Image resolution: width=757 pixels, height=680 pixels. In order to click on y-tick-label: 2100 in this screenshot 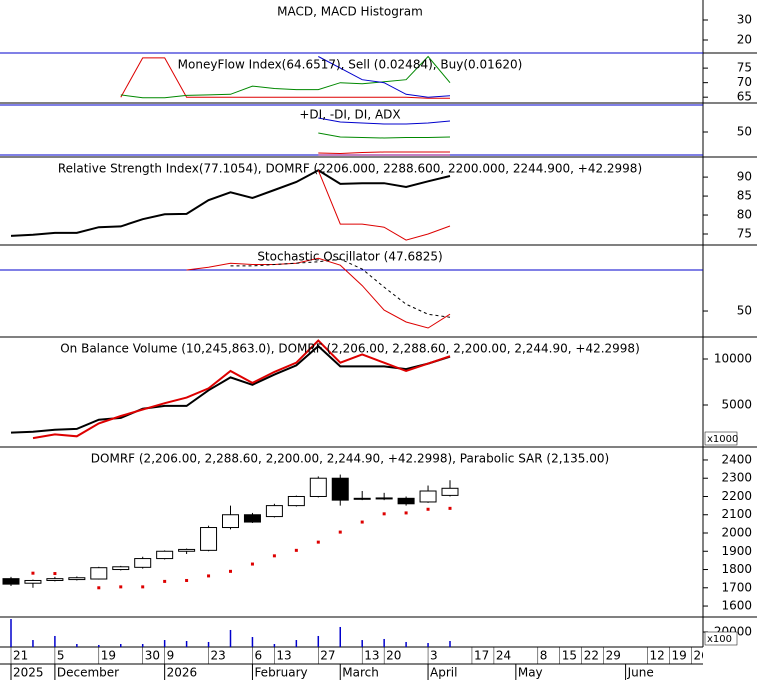, I will do `click(736, 514)`.